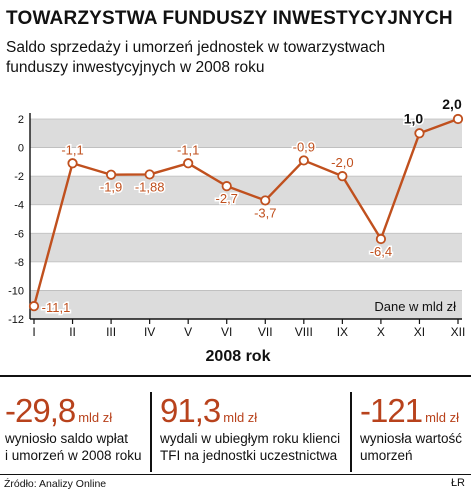 This screenshot has height=493, width=471. What do you see at coordinates (458, 332) in the screenshot?
I see `x-tick-label: XII` at bounding box center [458, 332].